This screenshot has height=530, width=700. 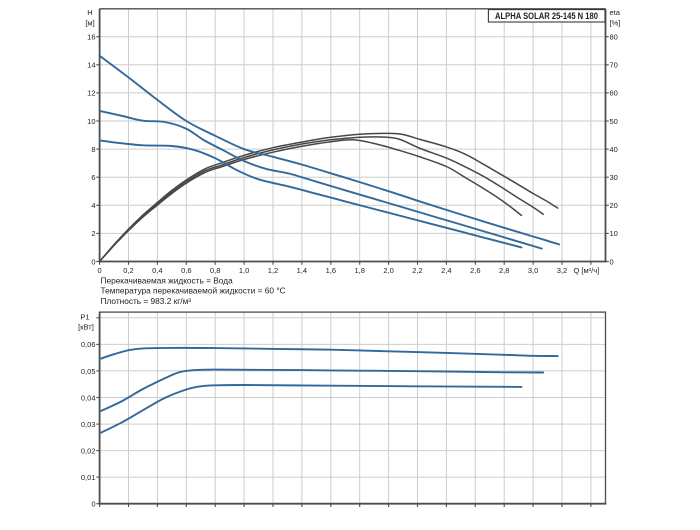 What do you see at coordinates (533, 270) in the screenshot?
I see `svg-text: 3,0` at bounding box center [533, 270].